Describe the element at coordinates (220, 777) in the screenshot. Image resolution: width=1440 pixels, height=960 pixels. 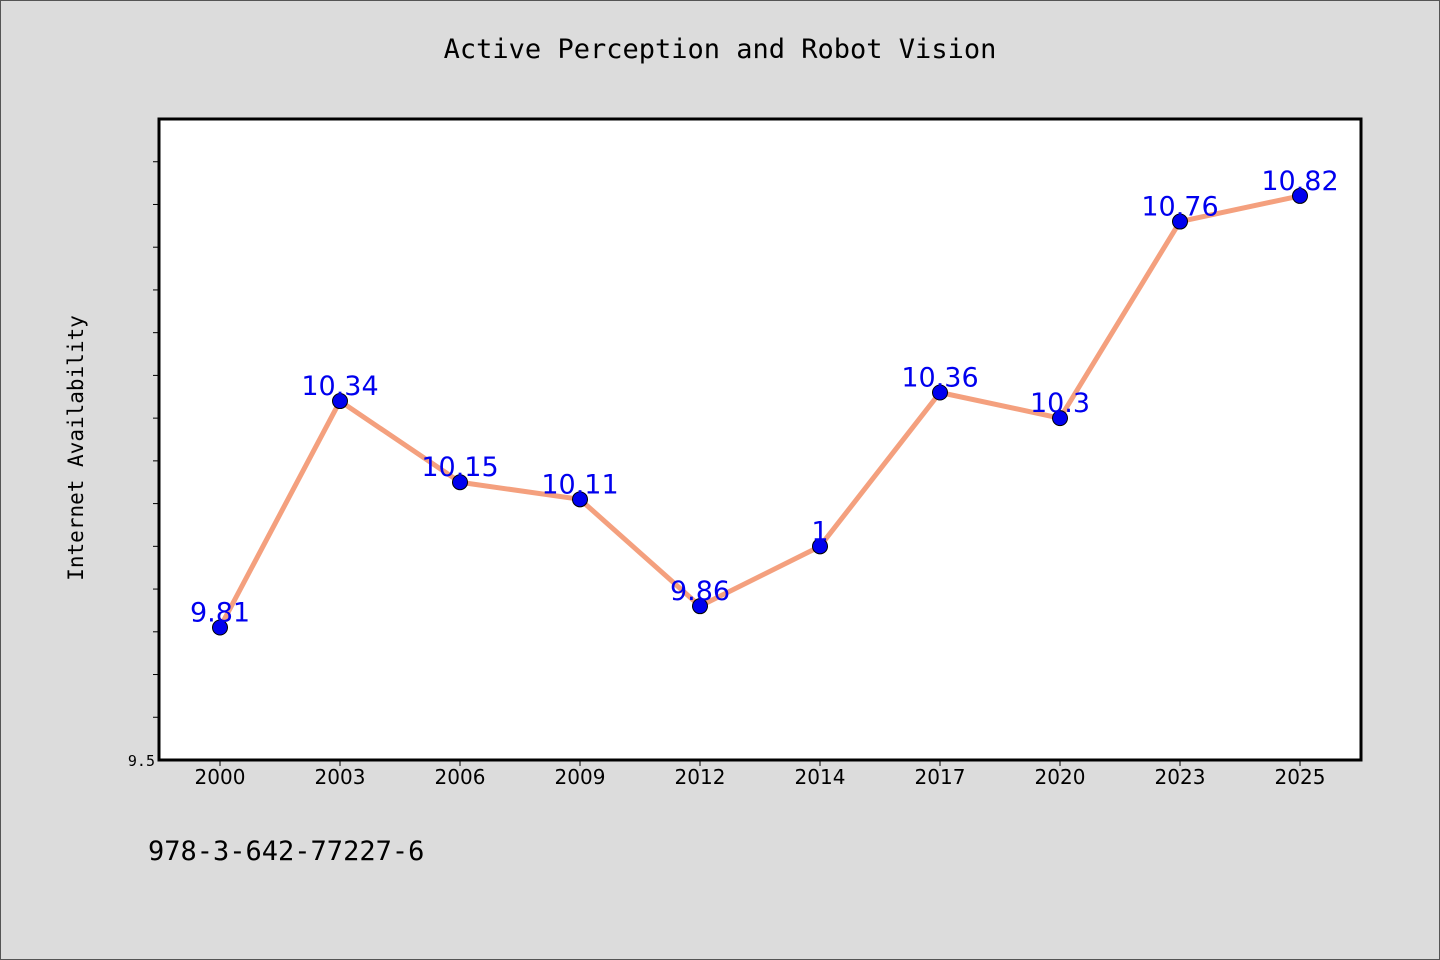
I see `x-tick-label: 2000` at that location.